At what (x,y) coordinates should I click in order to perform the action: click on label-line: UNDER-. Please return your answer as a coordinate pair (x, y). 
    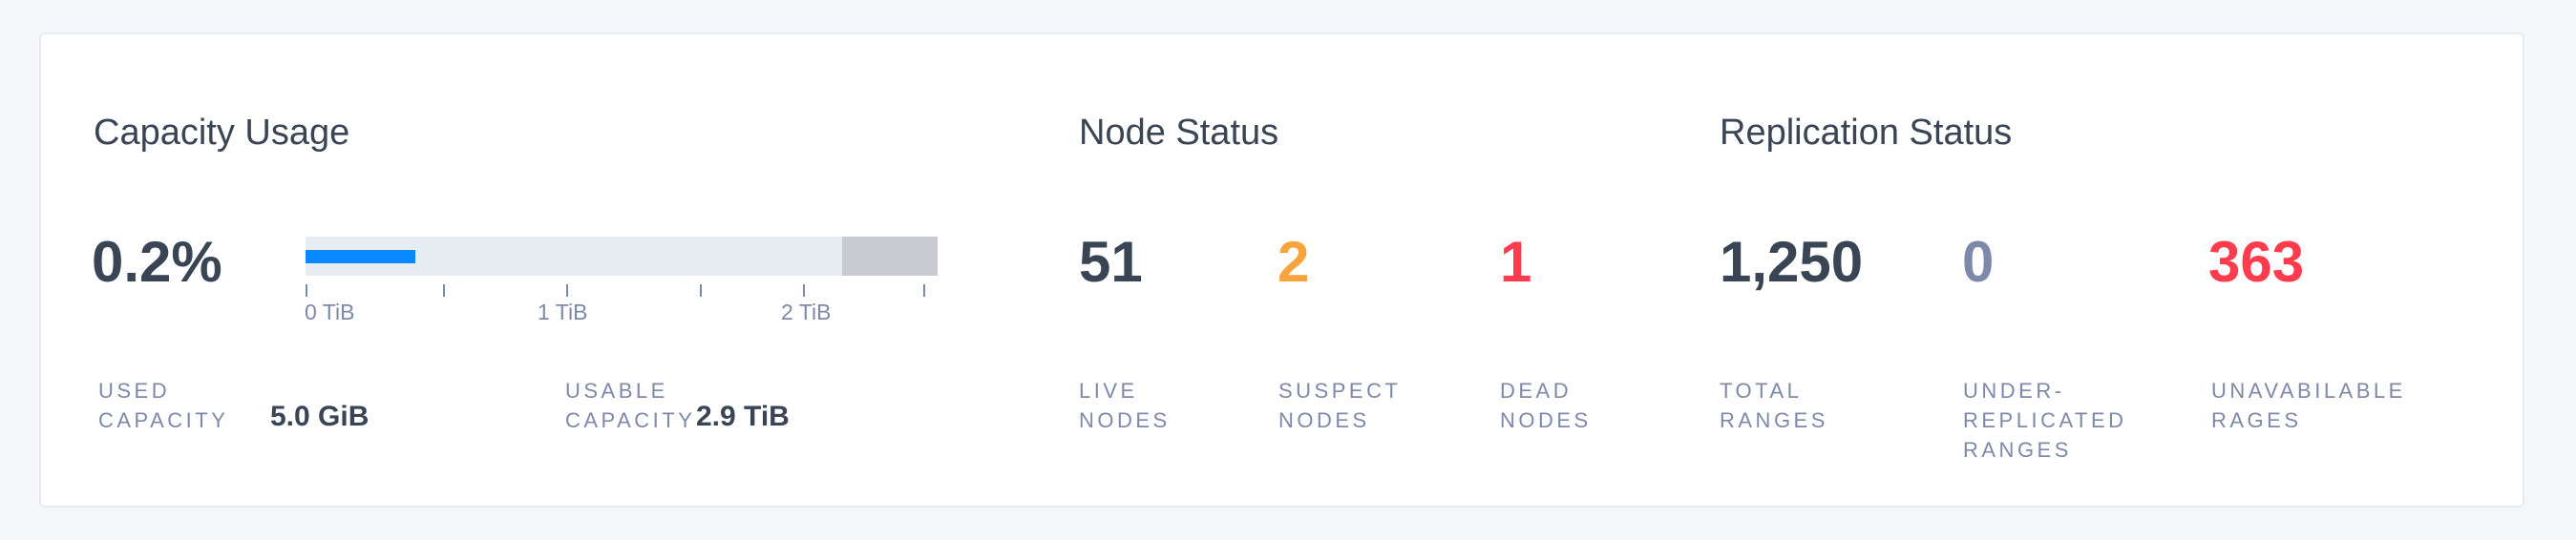
    Looking at the image, I should click on (2014, 391).